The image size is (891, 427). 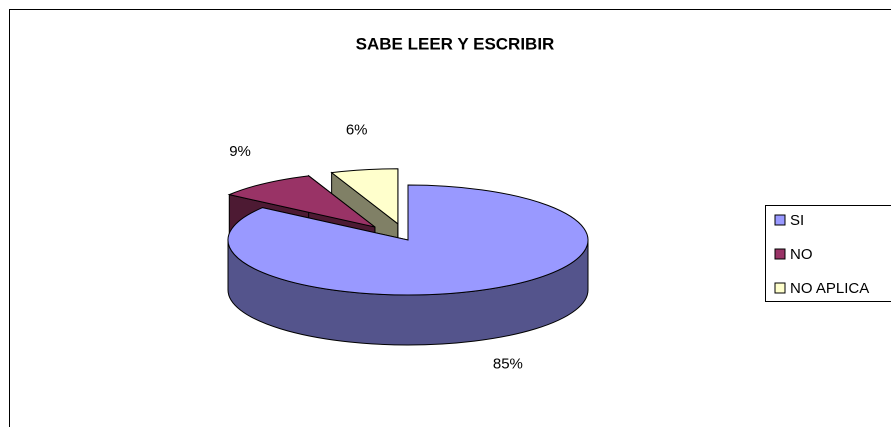 What do you see at coordinates (829, 288) in the screenshot?
I see `legend-label: NO APLICA` at bounding box center [829, 288].